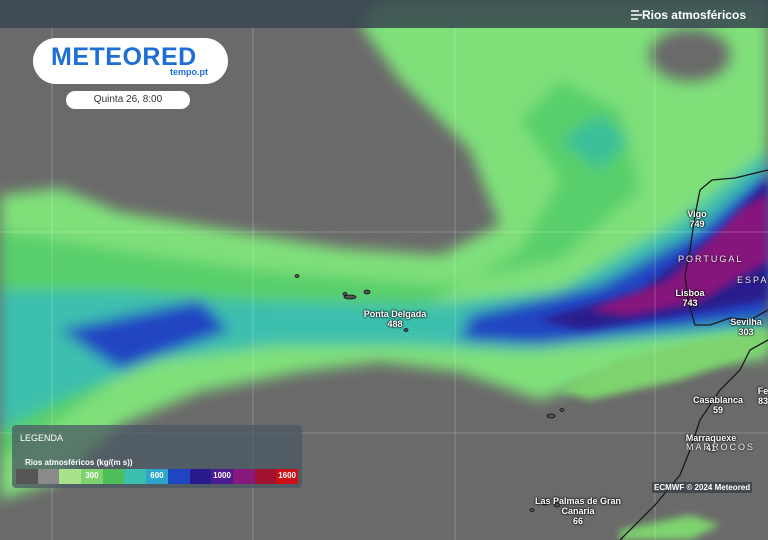 The width and height of the screenshot is (768, 540). What do you see at coordinates (762, 391) in the screenshot?
I see `place-name: Fe` at bounding box center [762, 391].